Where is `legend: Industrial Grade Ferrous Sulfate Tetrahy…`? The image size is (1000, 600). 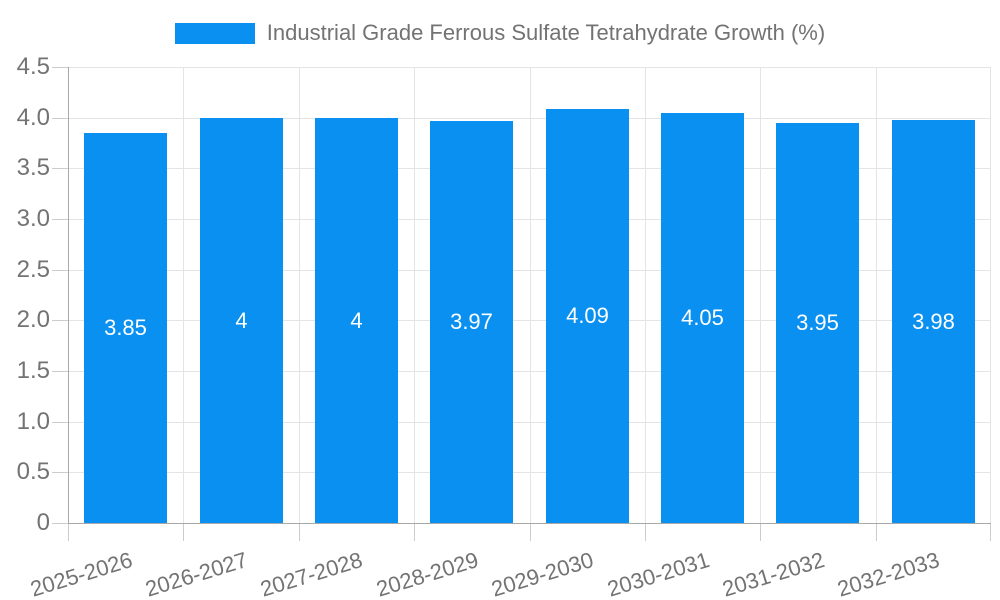 legend: Industrial Grade Ferrous Sulfate Tetrahy… is located at coordinates (500, 33).